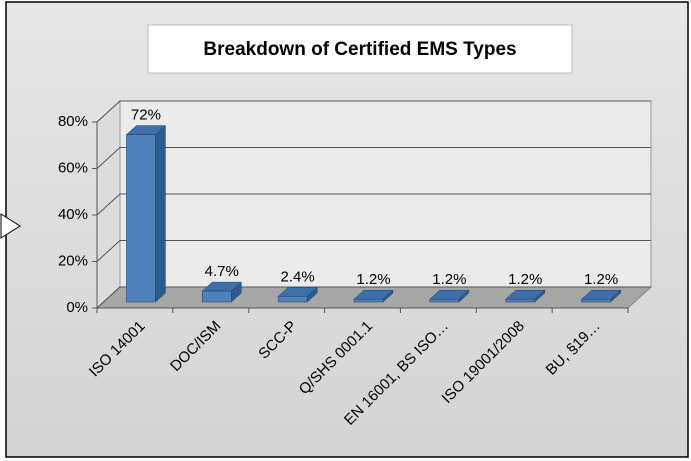 Image resolution: width=691 pixels, height=461 pixels. I want to click on value-label: 72%, so click(146, 115).